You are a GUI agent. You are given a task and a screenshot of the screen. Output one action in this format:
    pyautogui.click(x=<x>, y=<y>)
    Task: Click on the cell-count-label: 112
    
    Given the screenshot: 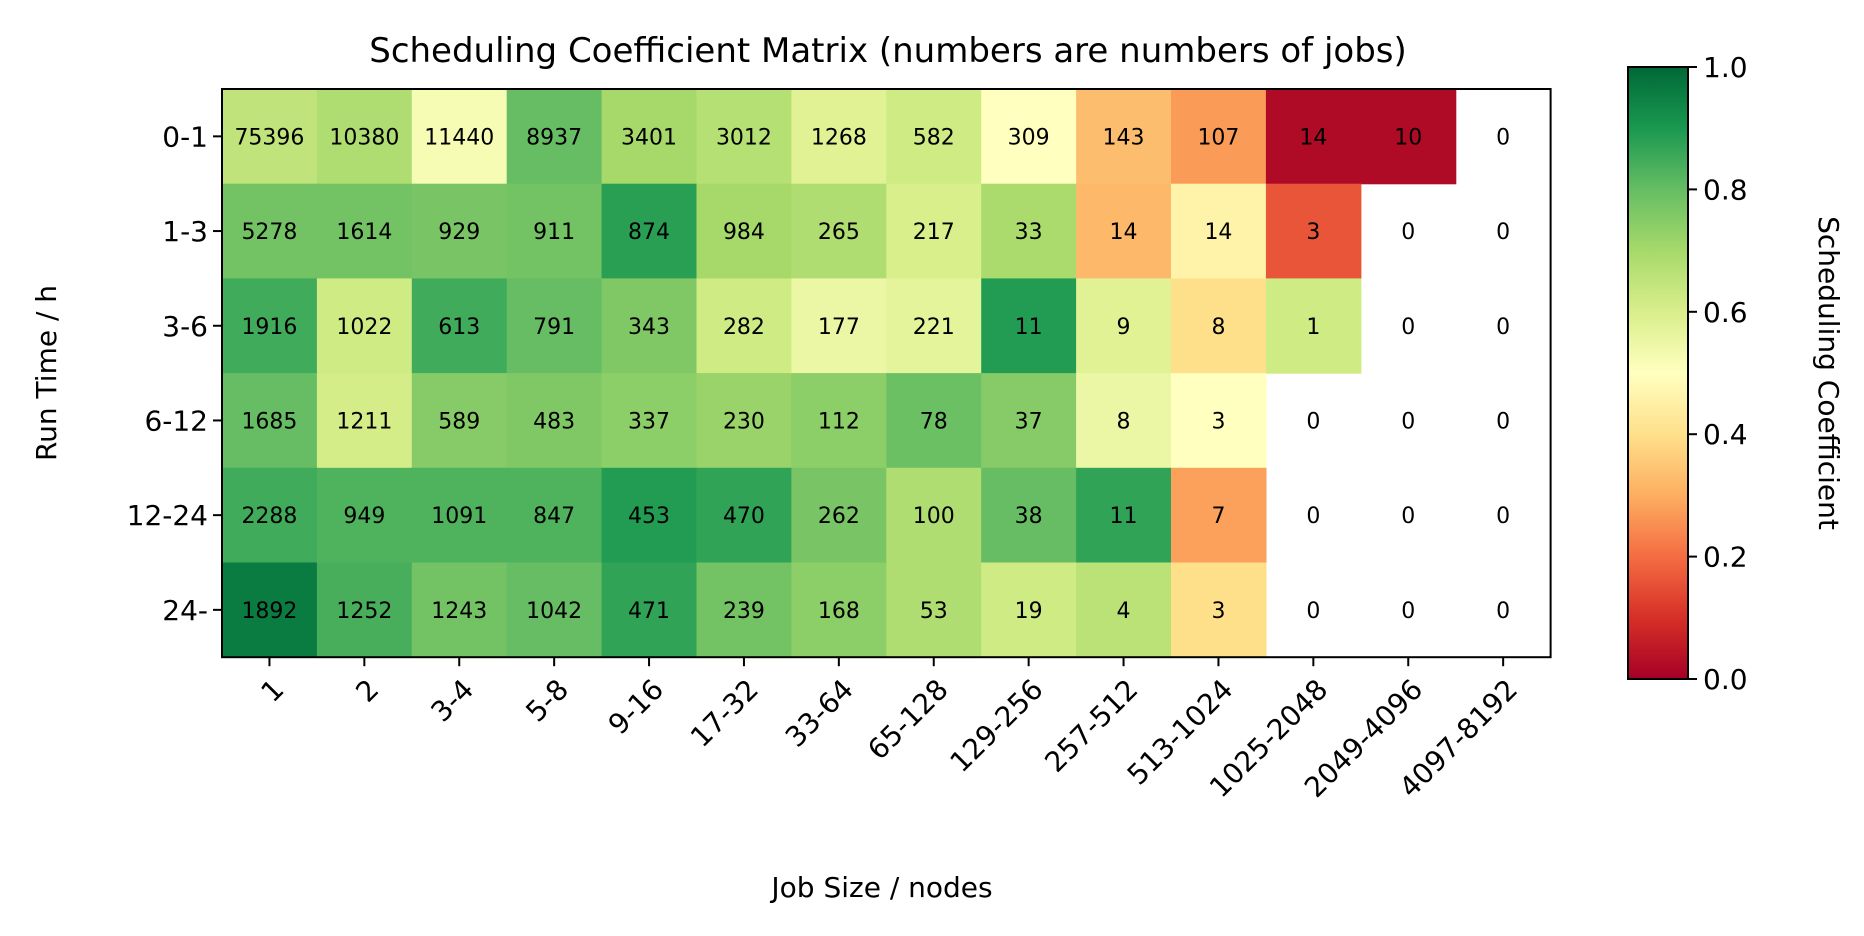 What is the action you would take?
    pyautogui.click(x=839, y=421)
    